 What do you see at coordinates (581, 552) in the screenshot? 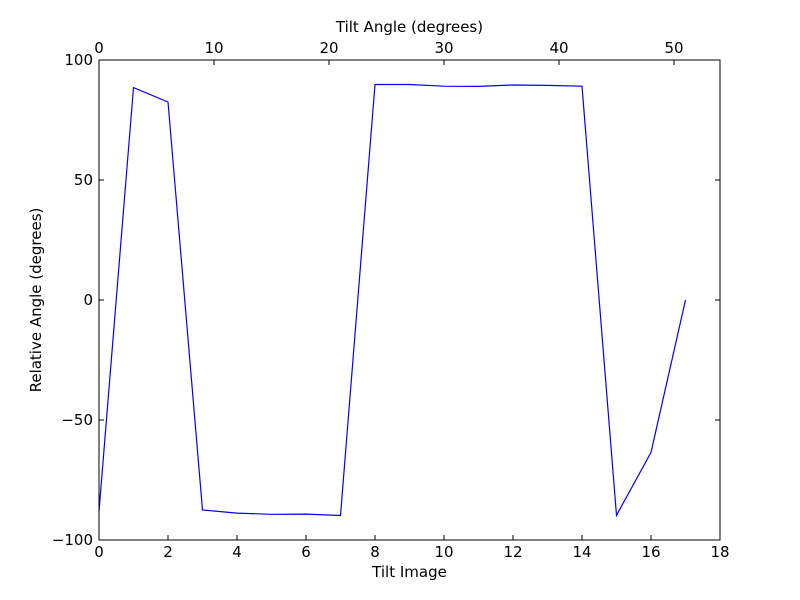
I see `x-tick-label: 14` at bounding box center [581, 552].